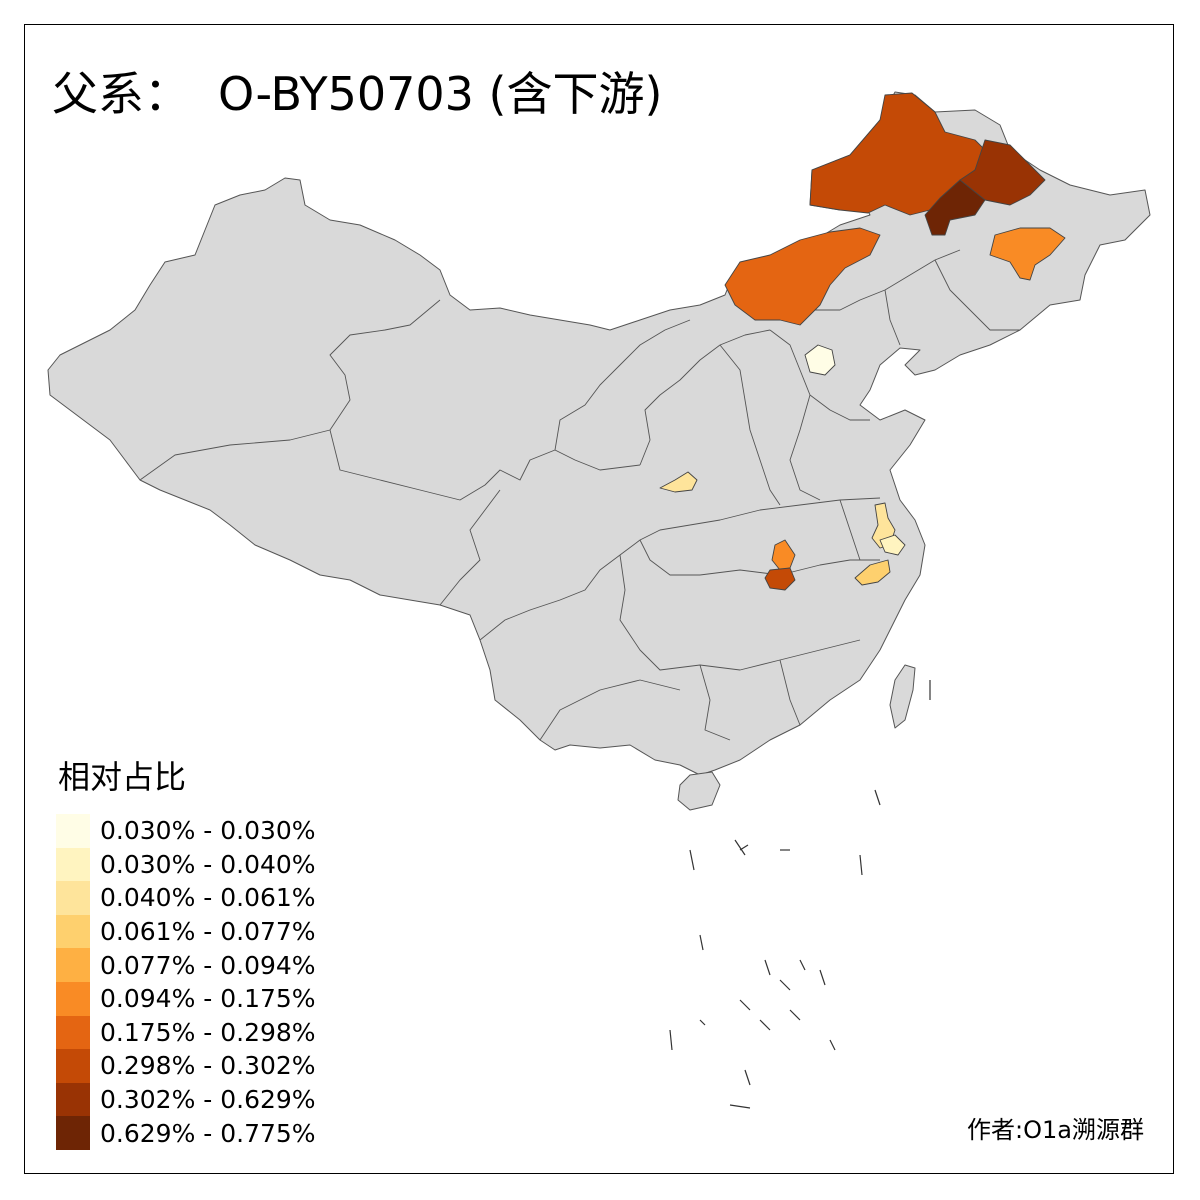 The width and height of the screenshot is (1200, 1200). I want to click on legend-label: 0.061% - 0.077%, so click(208, 932).